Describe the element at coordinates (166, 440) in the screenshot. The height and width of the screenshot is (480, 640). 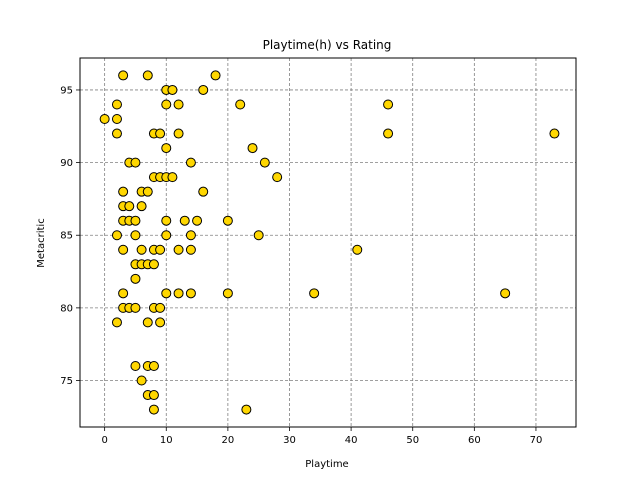
I see `x-tick-label: 10` at that location.